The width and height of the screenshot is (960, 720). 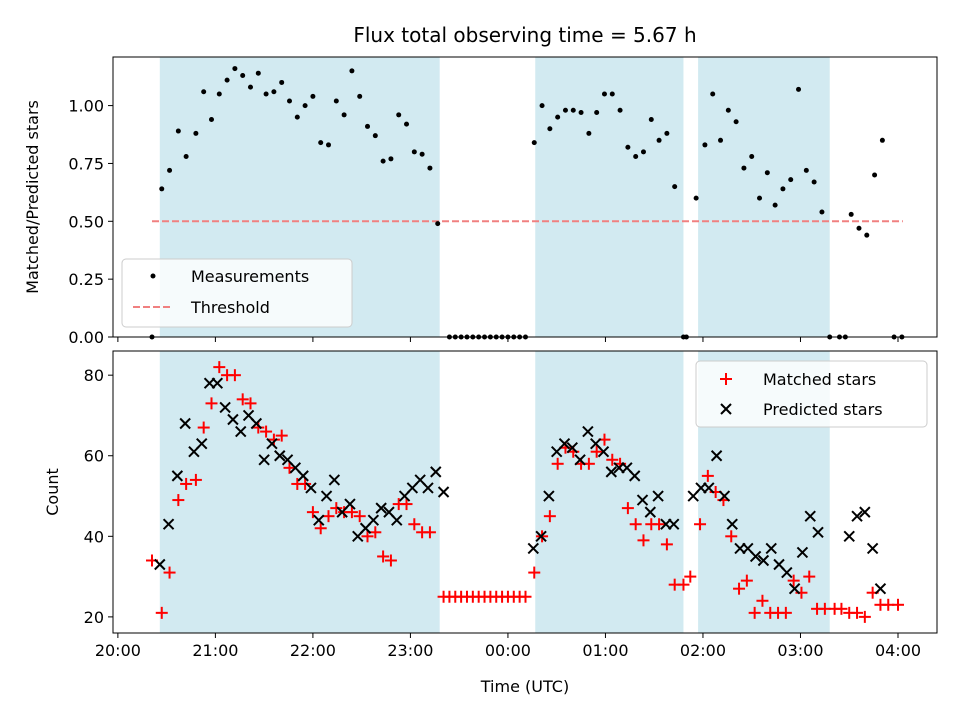 What do you see at coordinates (800, 650) in the screenshot?
I see `x-tick-label: 03:00` at bounding box center [800, 650].